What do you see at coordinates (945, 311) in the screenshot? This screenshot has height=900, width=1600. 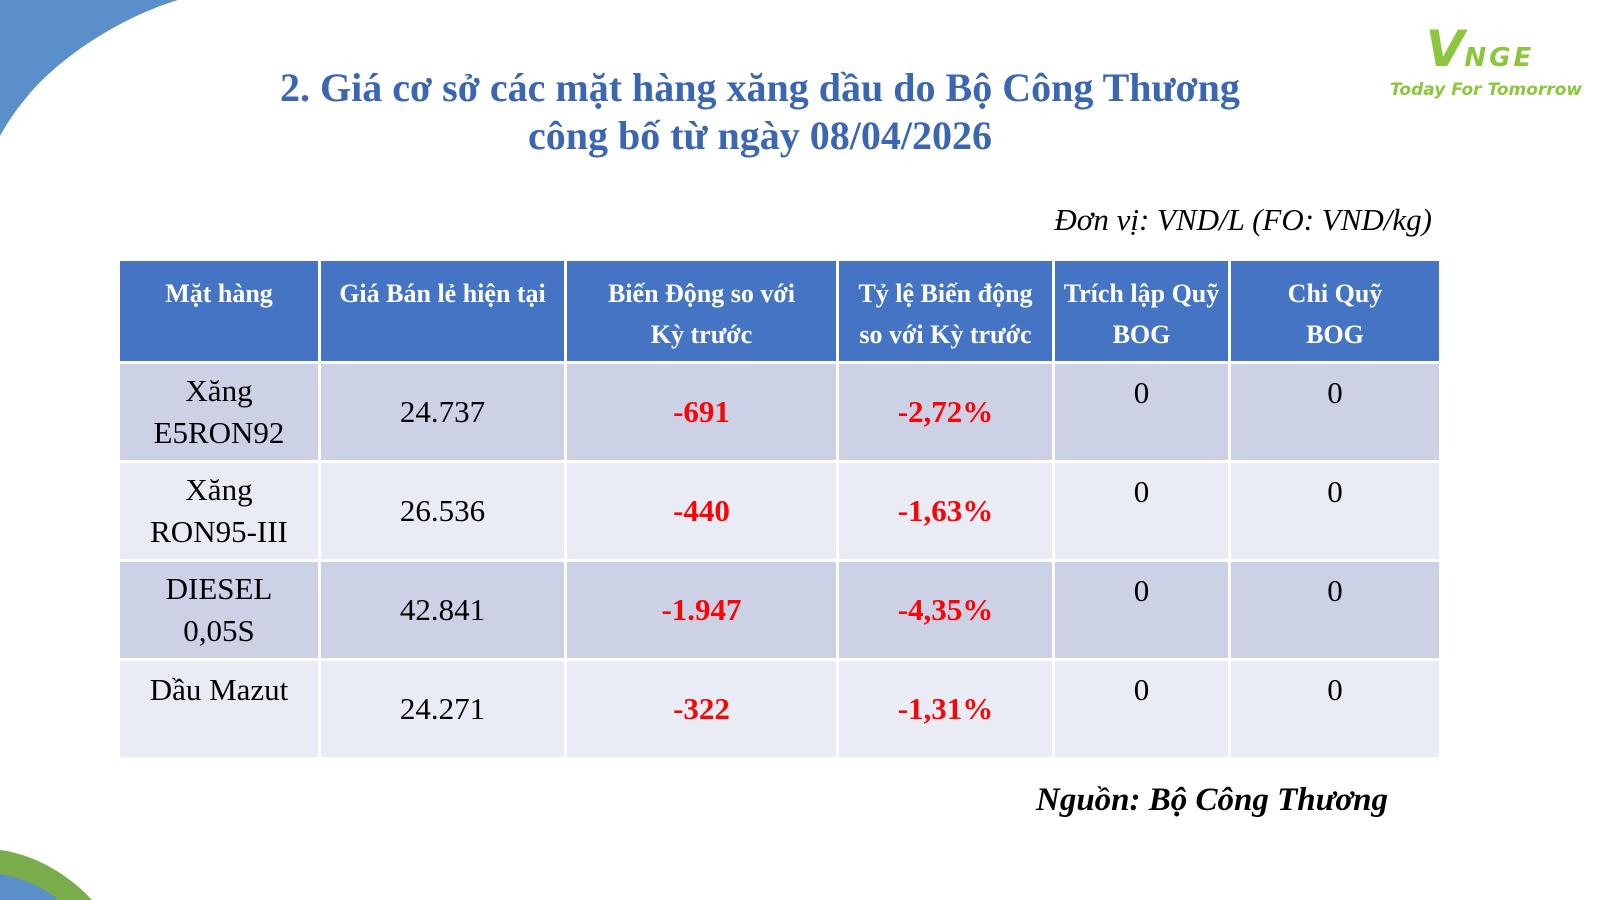 I see `col-header-change-pct-vs-previous: Tỷ lệ Biến động so với Kỳ trước` at bounding box center [945, 311].